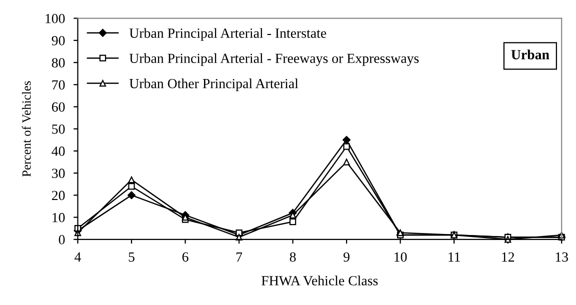  Describe the element at coordinates (239, 257) in the screenshot. I see `x-tick-label: 7` at that location.